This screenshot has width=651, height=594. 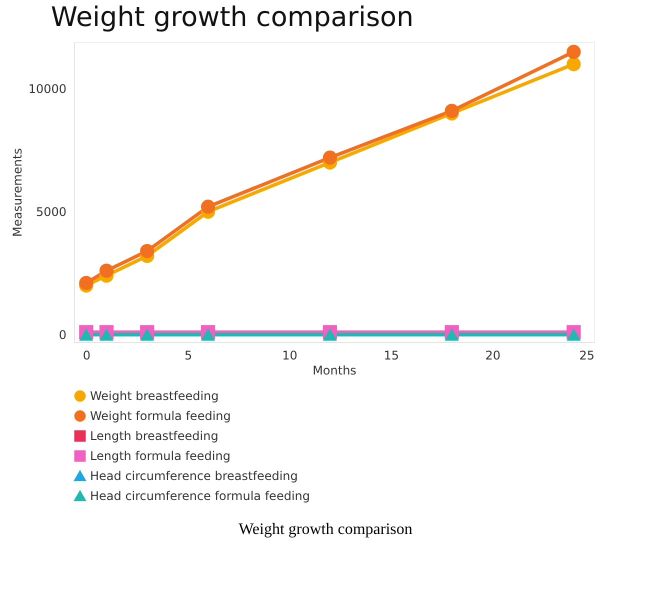 I want to click on x-tick-label: 25, so click(x=586, y=355).